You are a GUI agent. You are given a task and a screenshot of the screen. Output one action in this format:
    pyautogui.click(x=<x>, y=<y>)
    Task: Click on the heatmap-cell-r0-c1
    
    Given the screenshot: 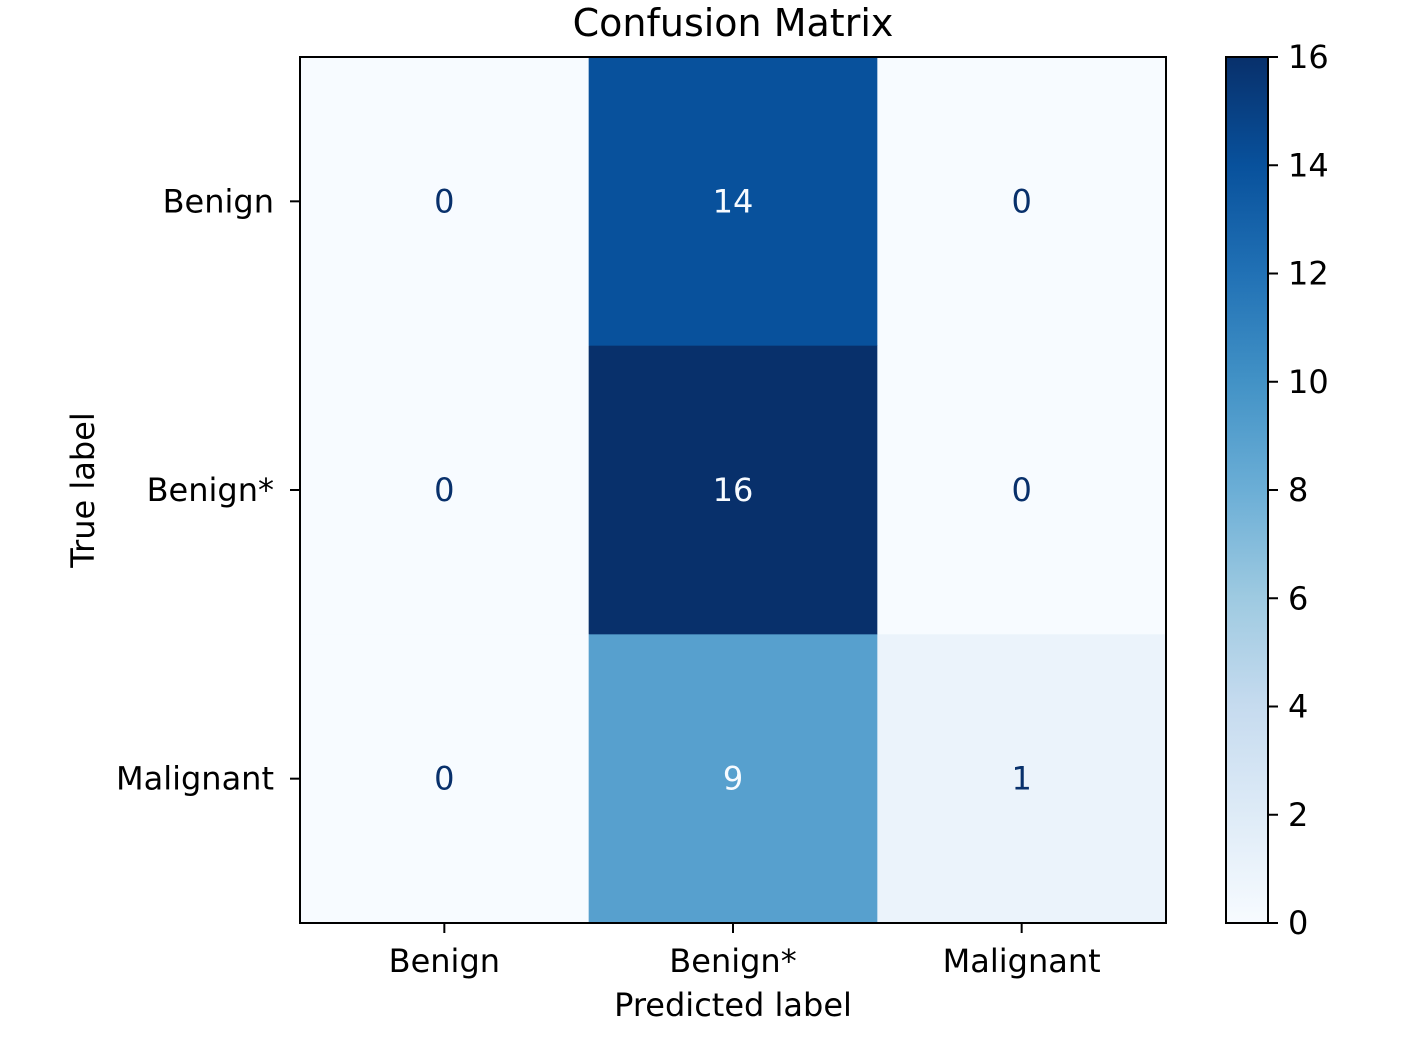 What is the action you would take?
    pyautogui.click(x=733, y=202)
    